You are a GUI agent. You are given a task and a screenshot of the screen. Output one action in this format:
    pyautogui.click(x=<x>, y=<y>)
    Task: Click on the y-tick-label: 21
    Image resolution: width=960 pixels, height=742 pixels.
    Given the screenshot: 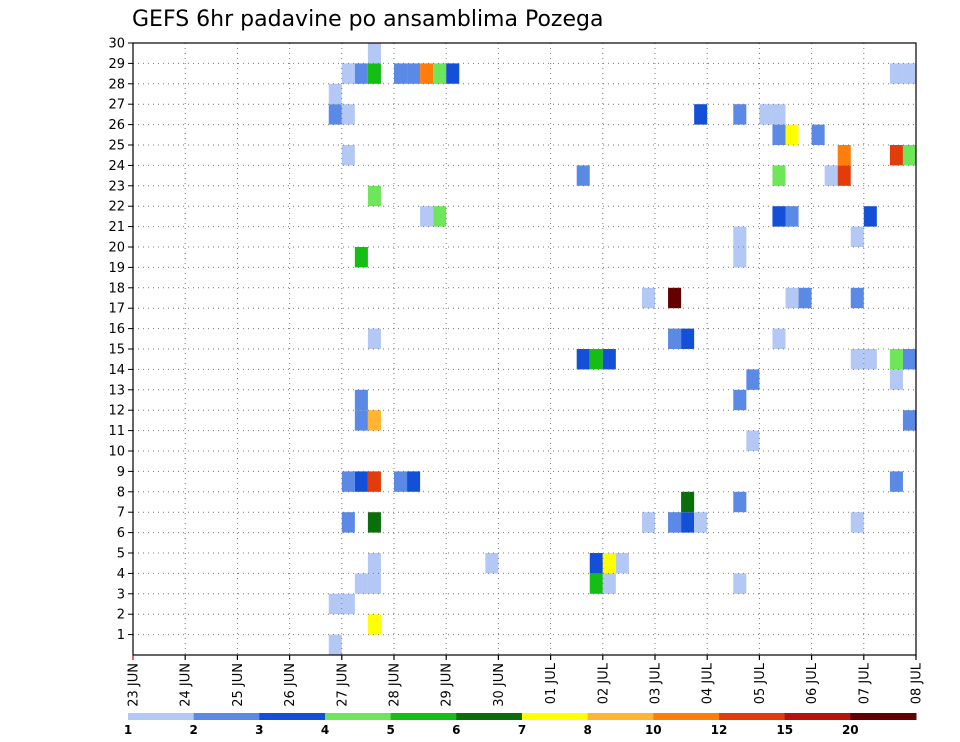 What is the action you would take?
    pyautogui.click(x=116, y=227)
    